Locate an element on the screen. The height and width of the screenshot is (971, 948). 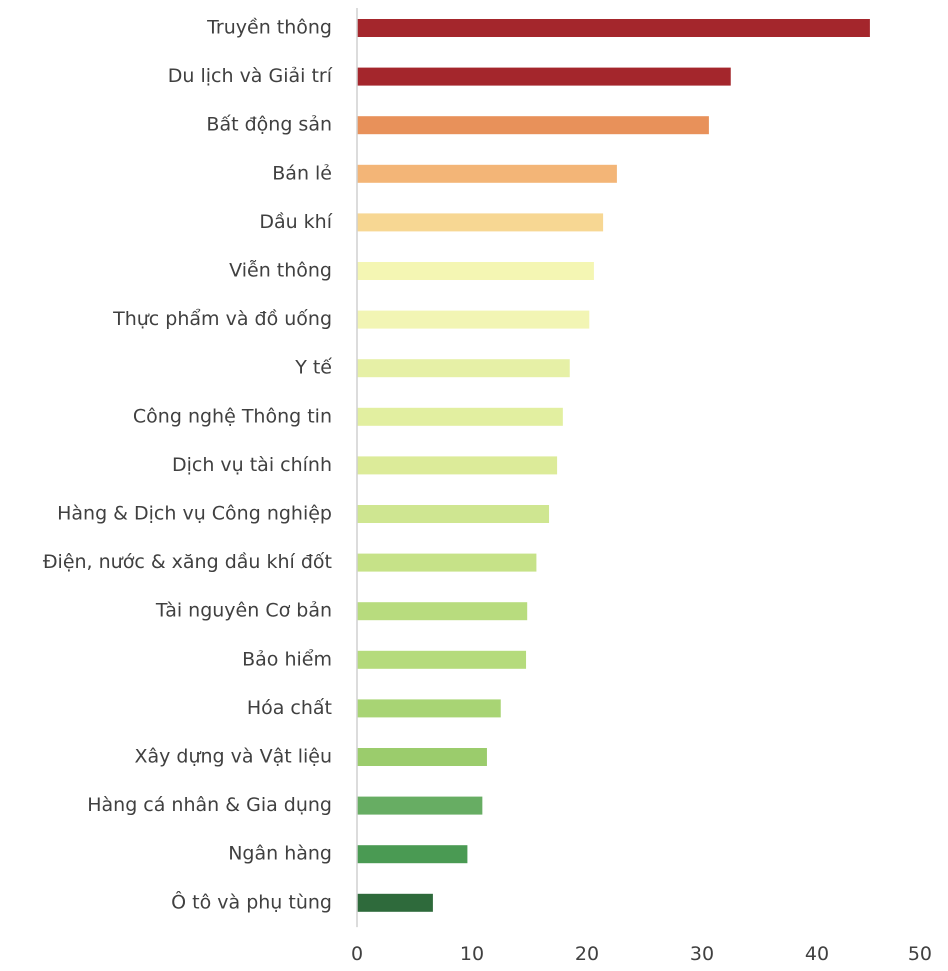
x-tick-label: 50 is located at coordinates (920, 954).